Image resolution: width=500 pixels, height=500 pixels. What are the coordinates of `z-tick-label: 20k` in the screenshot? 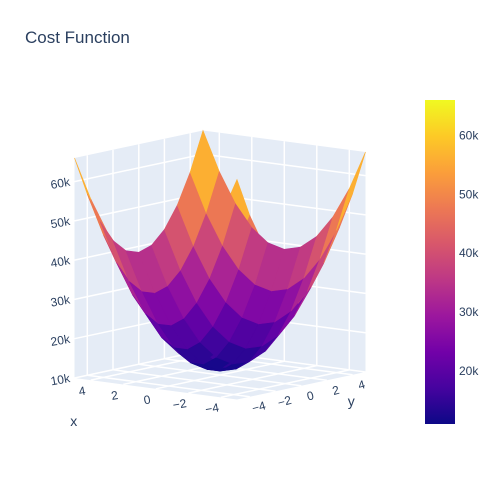 It's located at (61, 340).